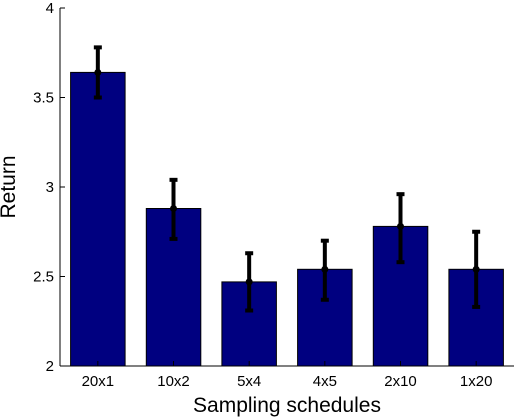  What do you see at coordinates (50, 366) in the screenshot?
I see `y-tick-label-2: 2` at bounding box center [50, 366].